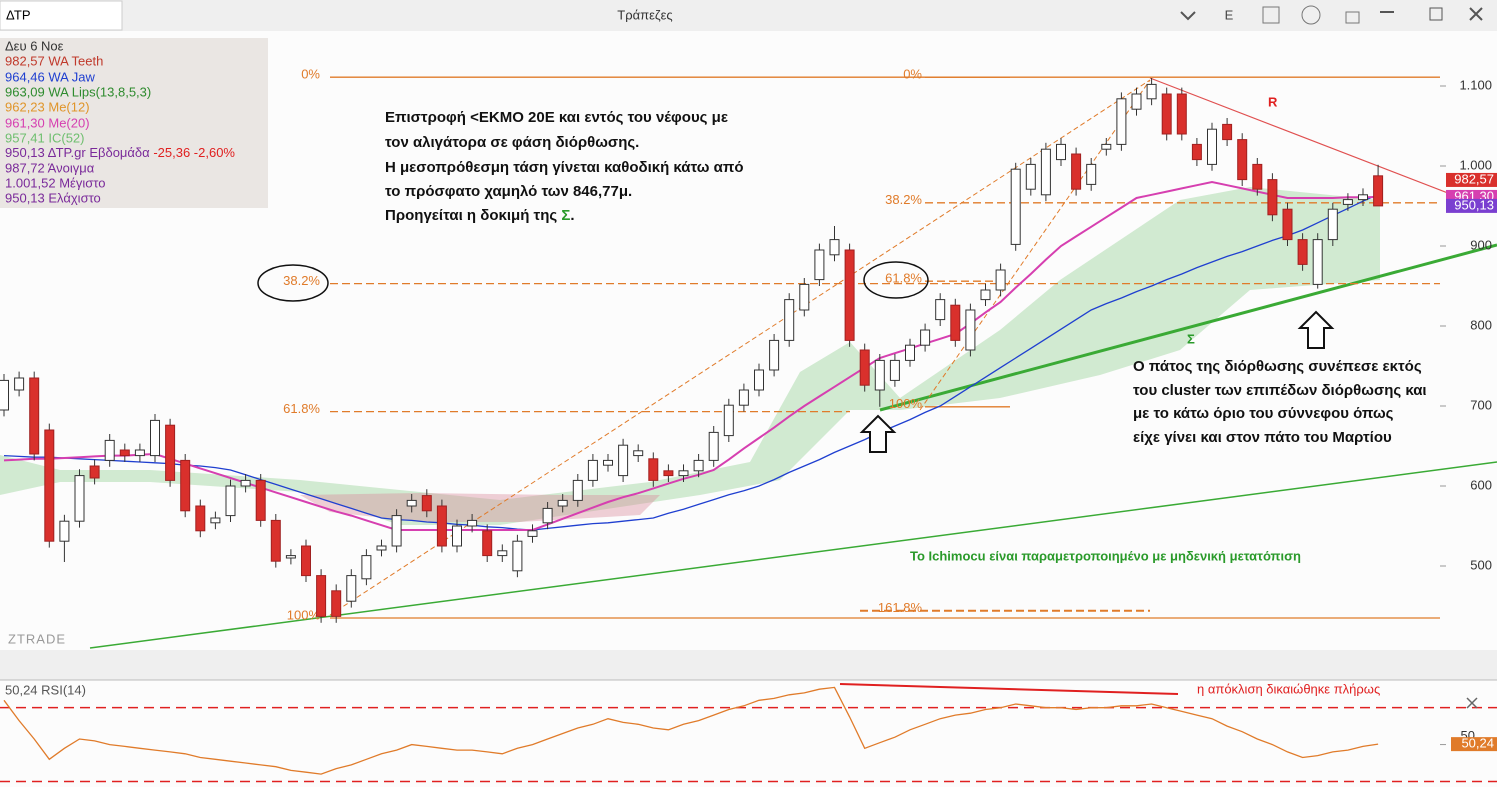 Image resolution: width=1497 pixels, height=787 pixels. Describe the element at coordinates (512, 142) in the screenshot. I see `note: τον αλιγάτορα σε φάση διόρθωσης.` at that location.